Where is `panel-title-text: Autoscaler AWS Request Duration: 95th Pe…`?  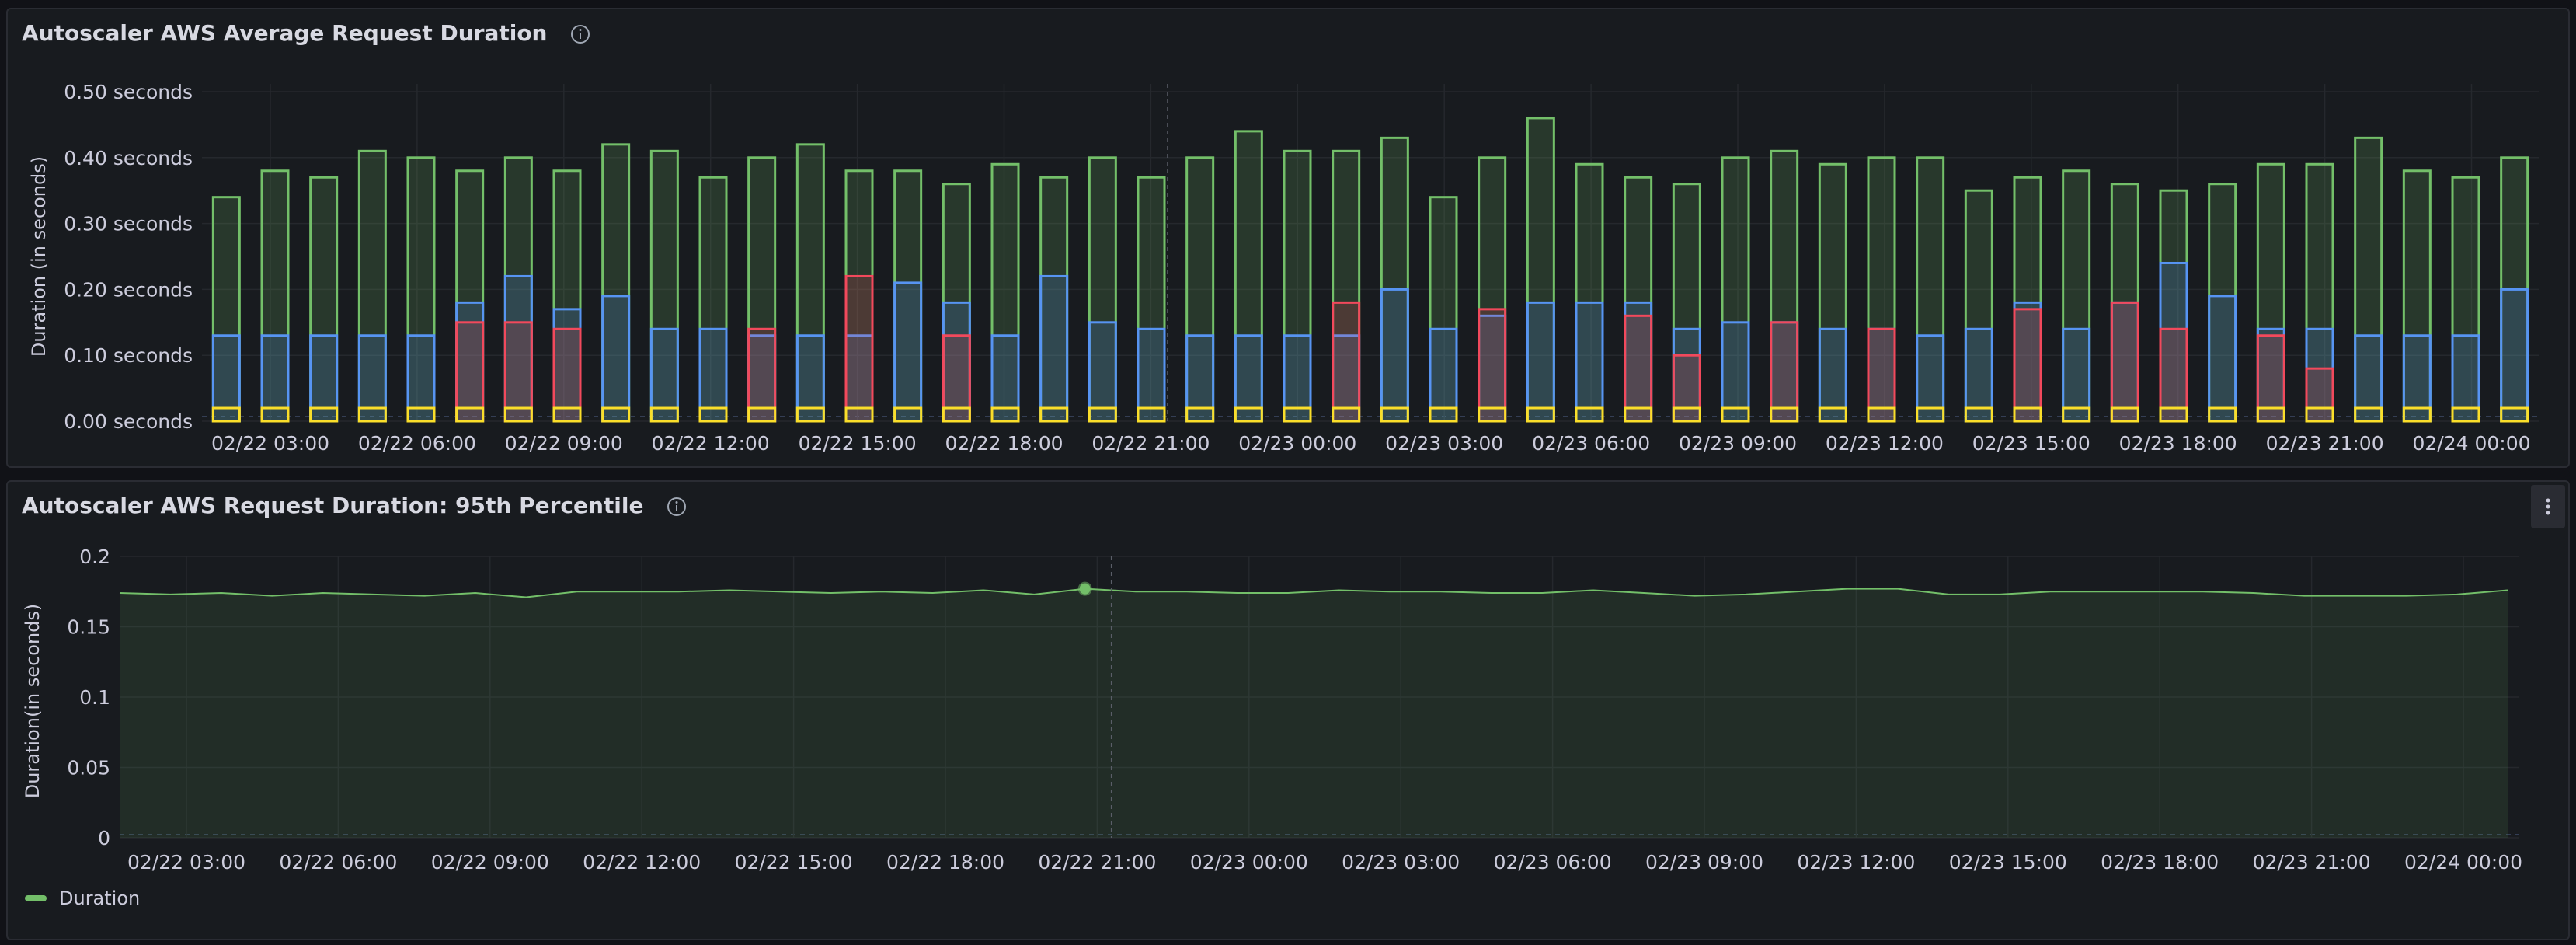 panel-title-text: Autoscaler AWS Request Duration: 95th Pe… is located at coordinates (333, 505).